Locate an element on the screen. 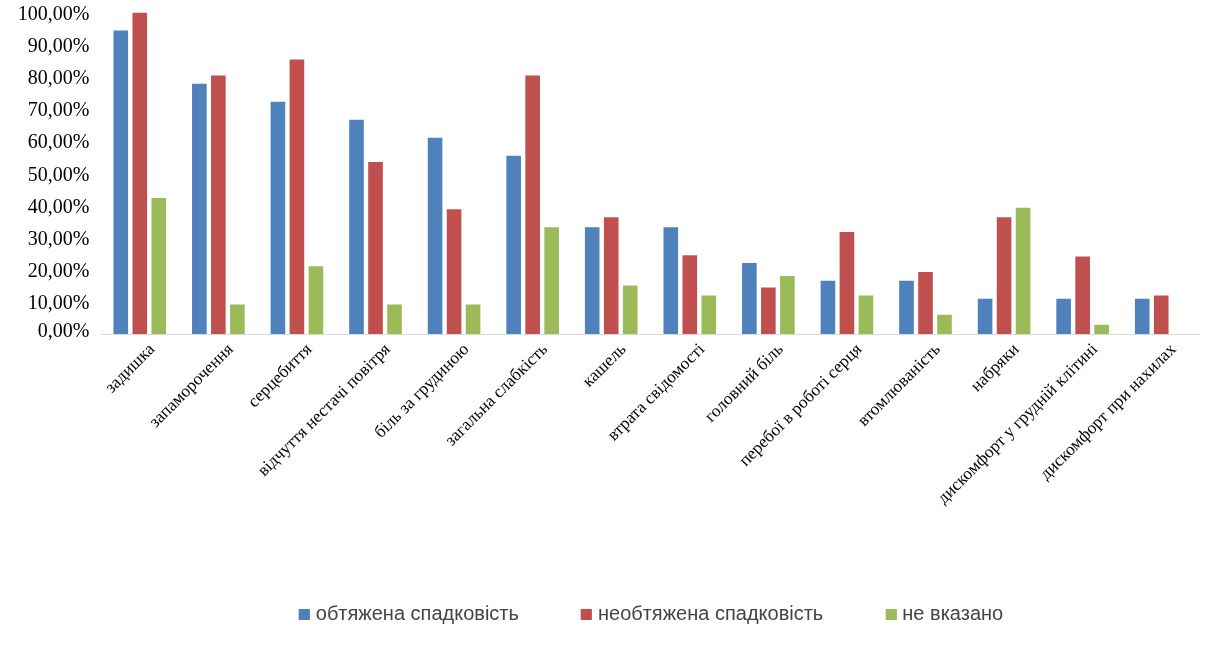  legend-label: необтяжена спадковість is located at coordinates (710, 613).